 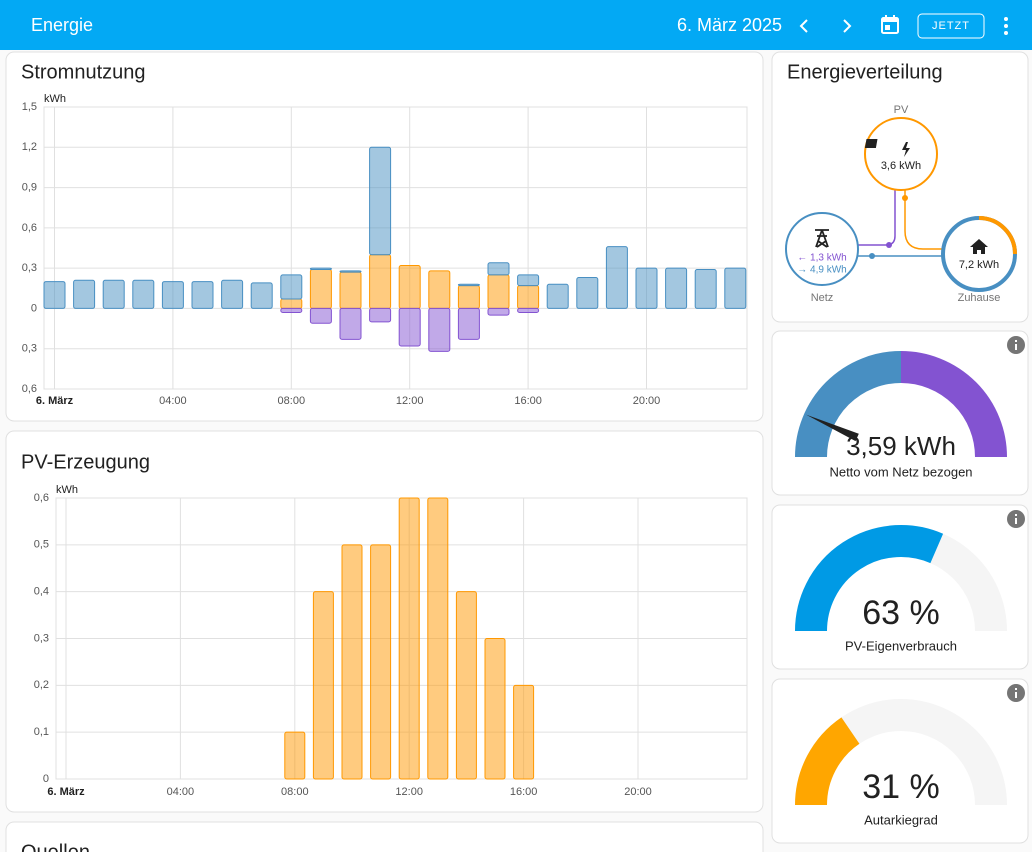 I want to click on node-label: PV, so click(x=901, y=110).